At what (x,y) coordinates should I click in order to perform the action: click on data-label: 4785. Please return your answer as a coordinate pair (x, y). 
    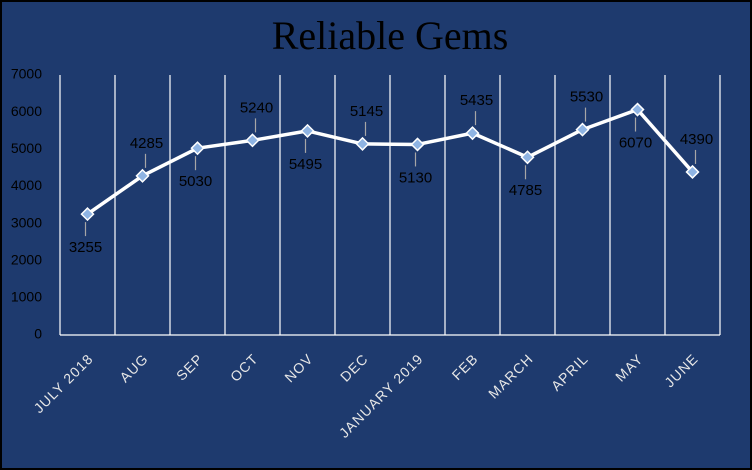
    Looking at the image, I should click on (525, 190).